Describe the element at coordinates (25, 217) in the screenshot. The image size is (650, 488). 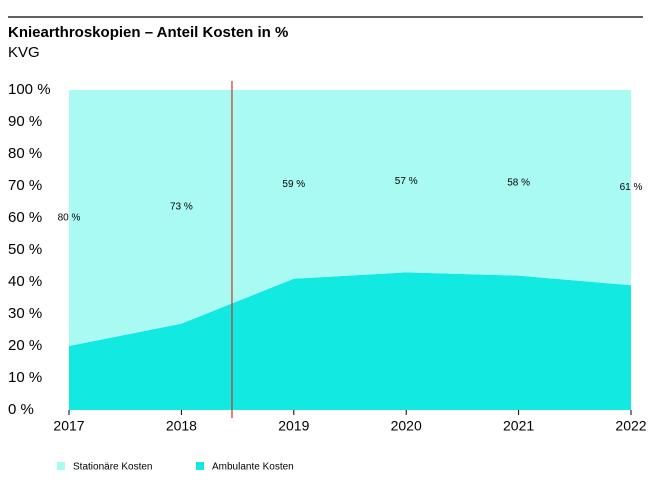
I see `y-tick-label: 60 %` at that location.